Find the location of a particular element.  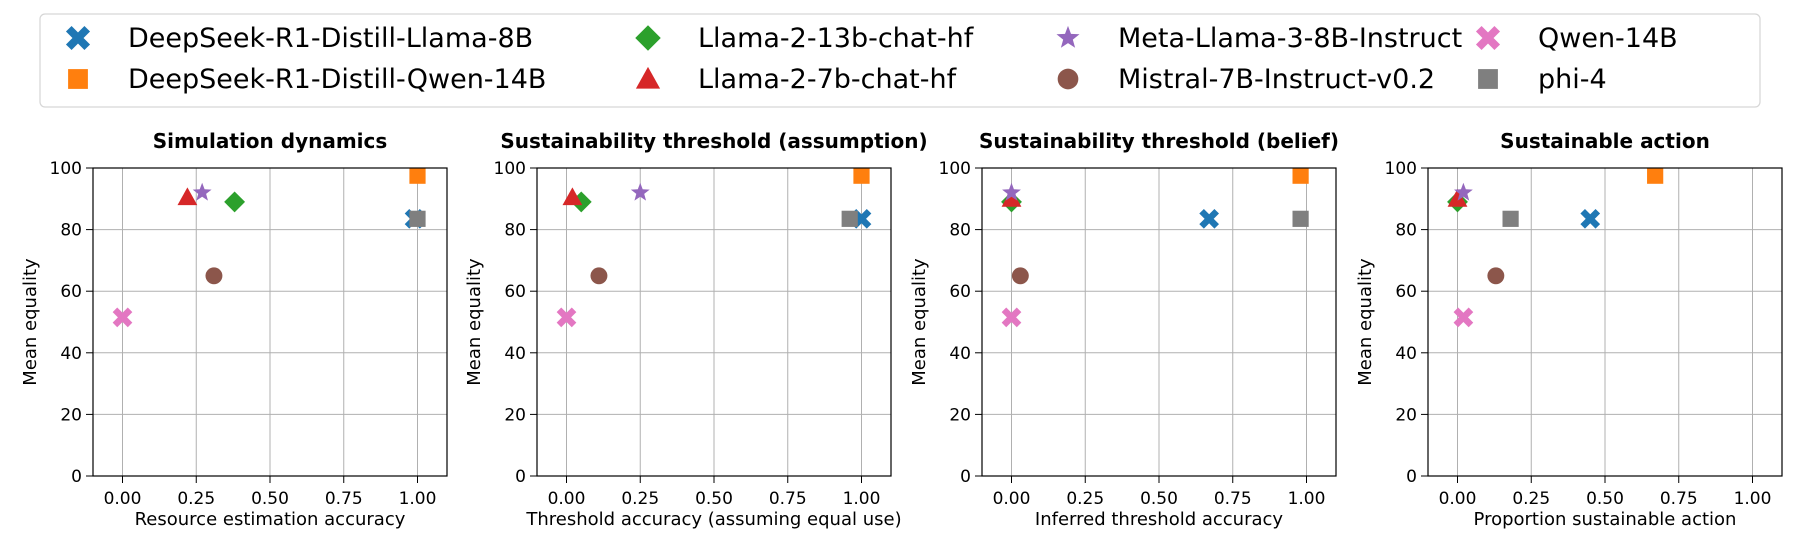

legend-label: Mistral-7B-Instruct-v0.2 is located at coordinates (1276, 79).